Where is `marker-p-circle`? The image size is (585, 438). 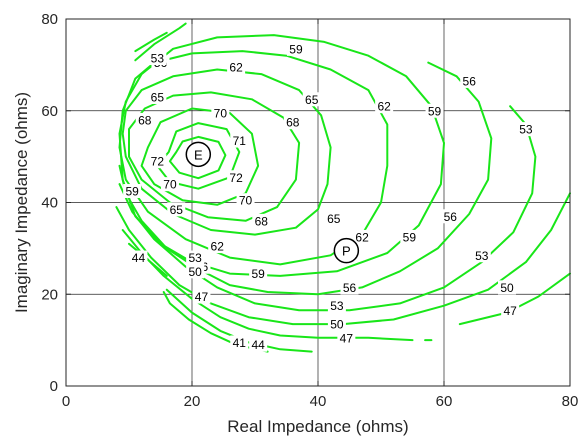 marker-p-circle is located at coordinates (346, 250).